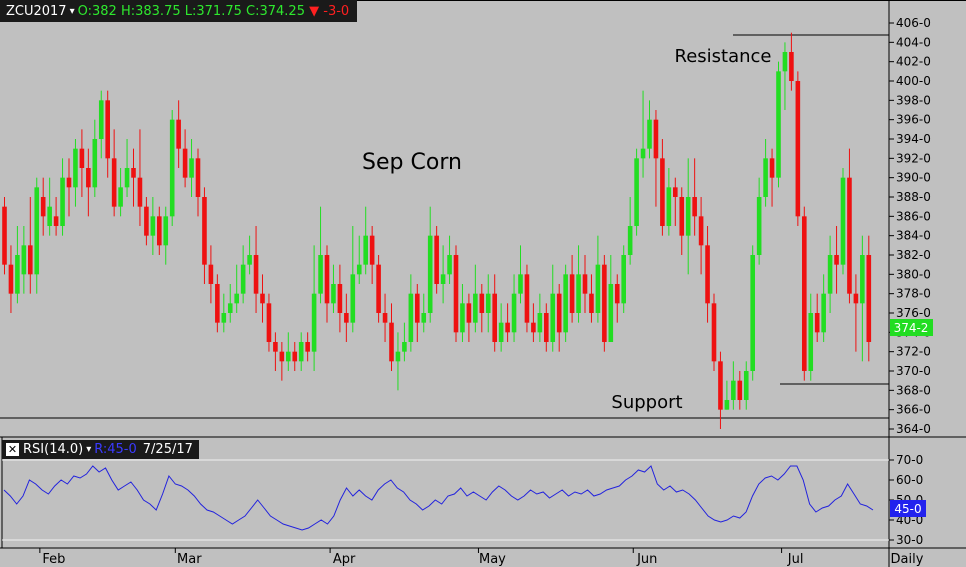  What do you see at coordinates (913, 158) in the screenshot?
I see `price-tick-label: 392-0` at bounding box center [913, 158].